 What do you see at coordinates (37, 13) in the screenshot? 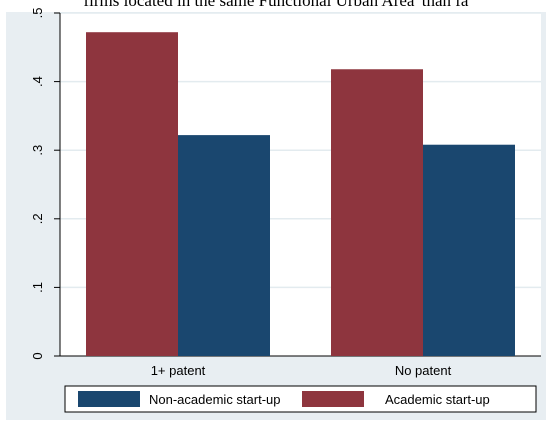
I see `y-tick-label: .5` at bounding box center [37, 13].